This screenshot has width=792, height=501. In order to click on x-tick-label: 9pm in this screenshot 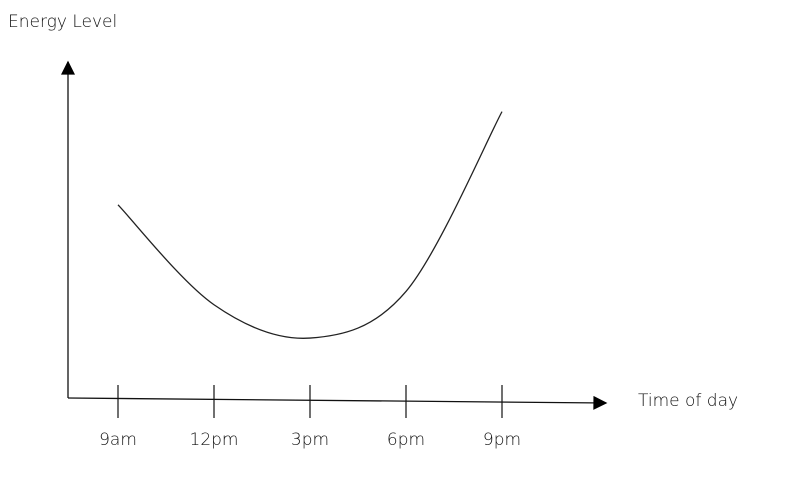, I will do `click(502, 440)`.